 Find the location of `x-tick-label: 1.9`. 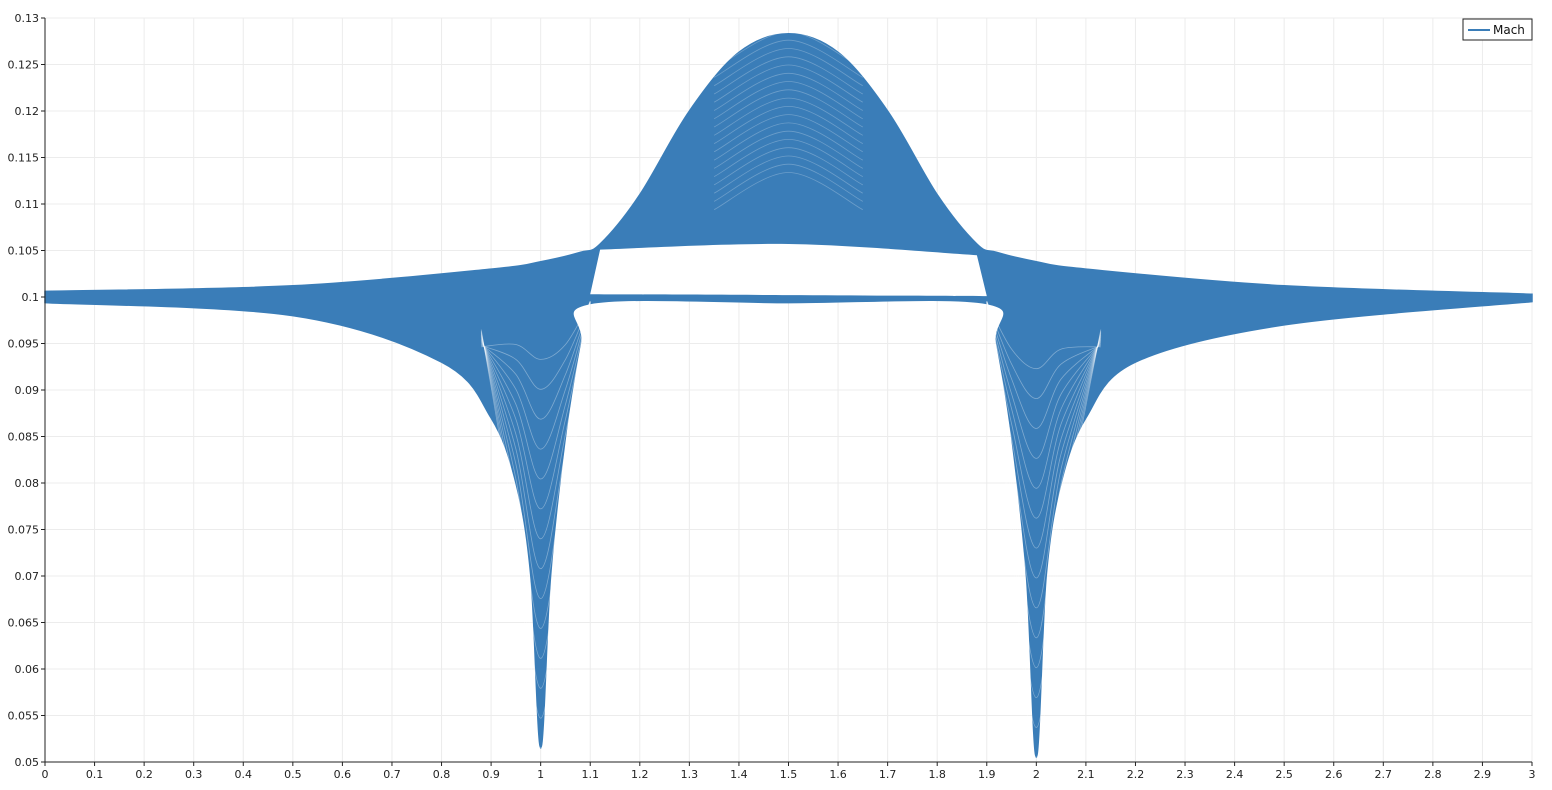

x-tick-label: 1.9 is located at coordinates (987, 774).